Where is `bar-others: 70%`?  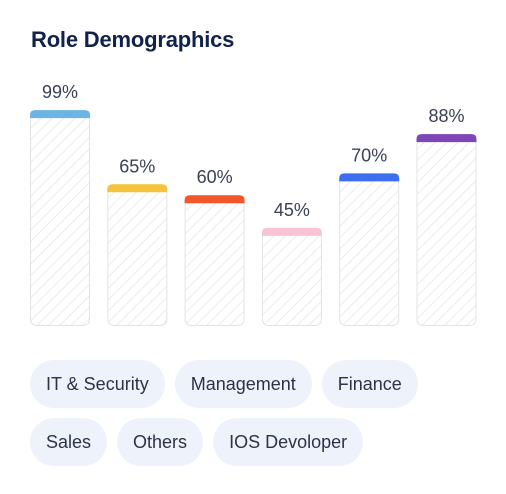
bar-others: 70% is located at coordinates (369, 235).